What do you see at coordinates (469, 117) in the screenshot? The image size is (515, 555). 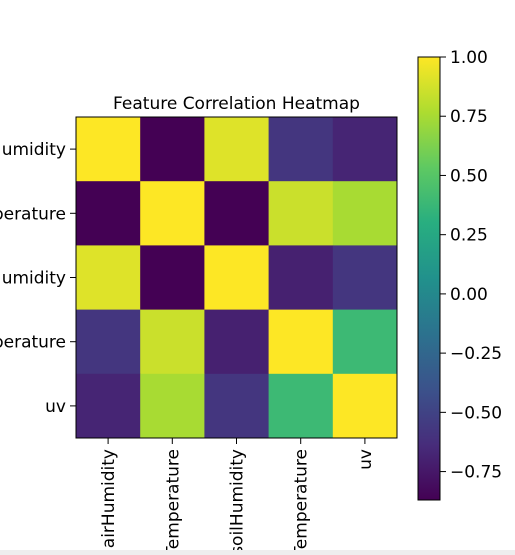 I see `colorbar-tick-label: 0.75` at bounding box center [469, 117].